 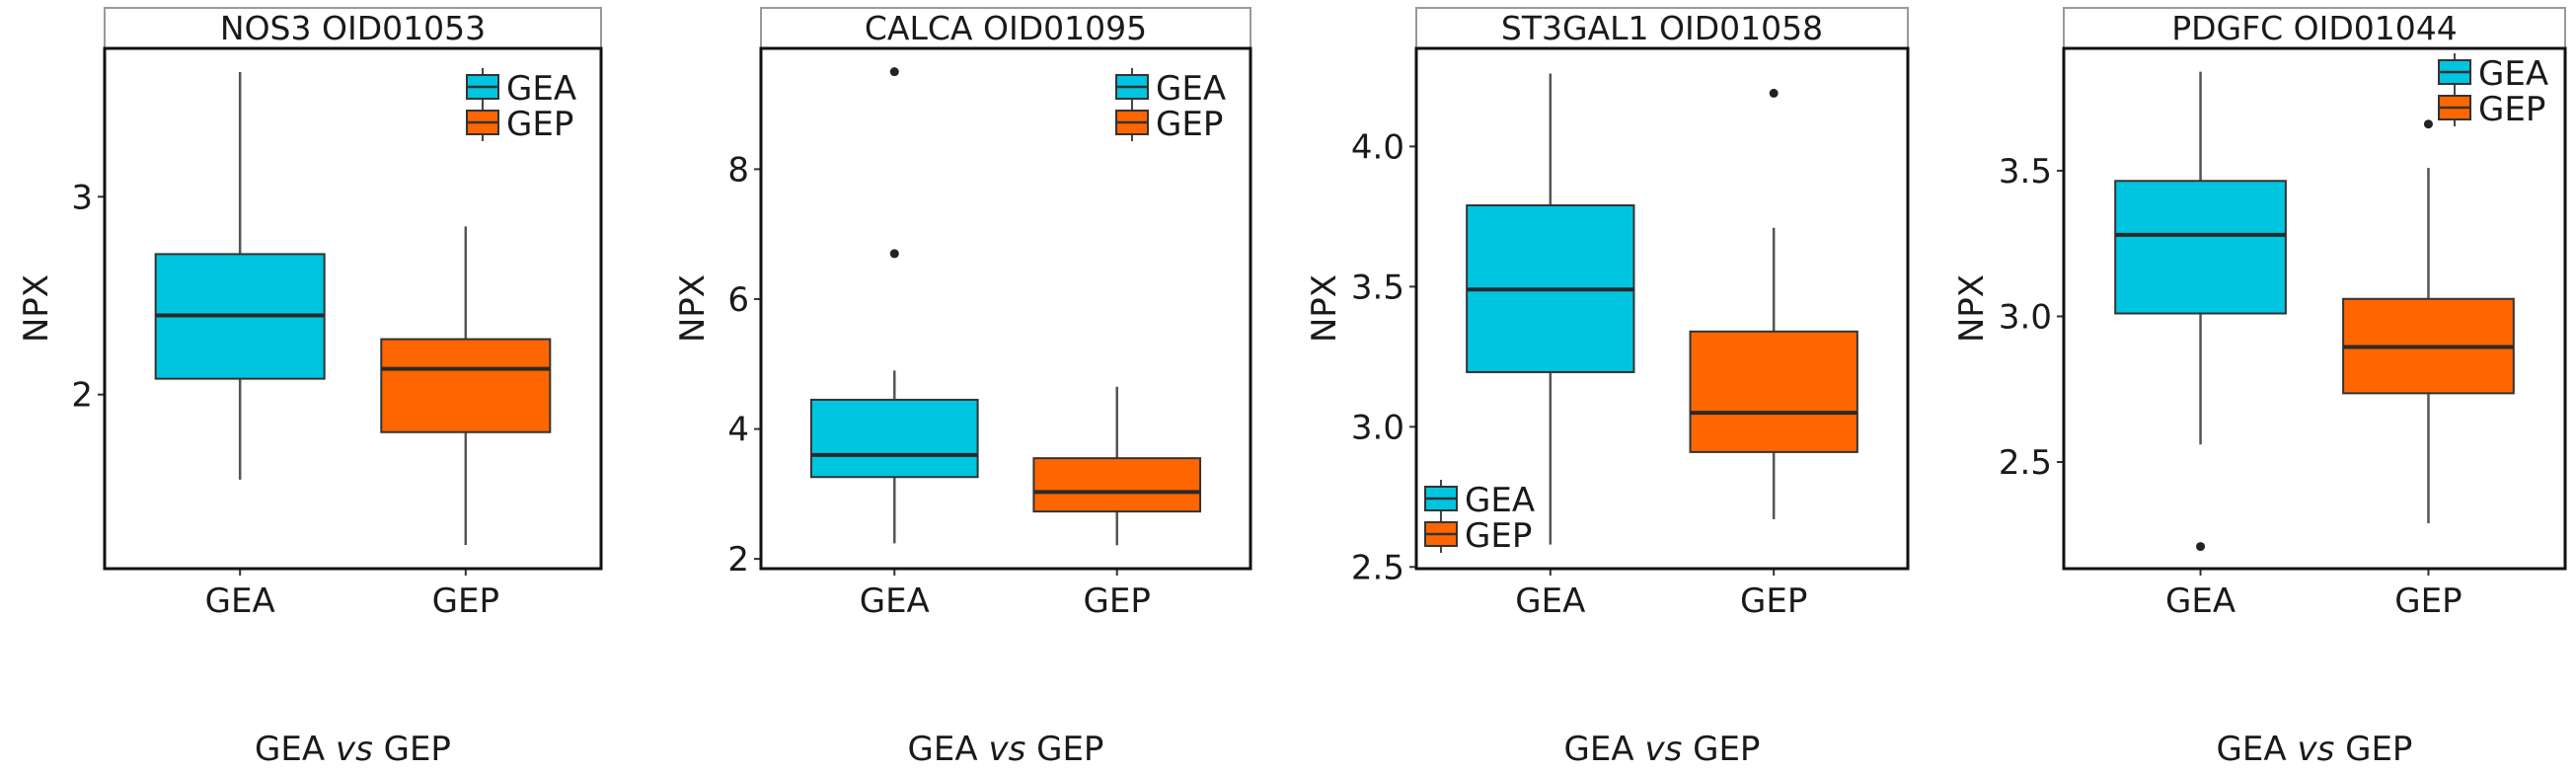 I want to click on facet-title: PDGFC OID01044, so click(x=2314, y=28).